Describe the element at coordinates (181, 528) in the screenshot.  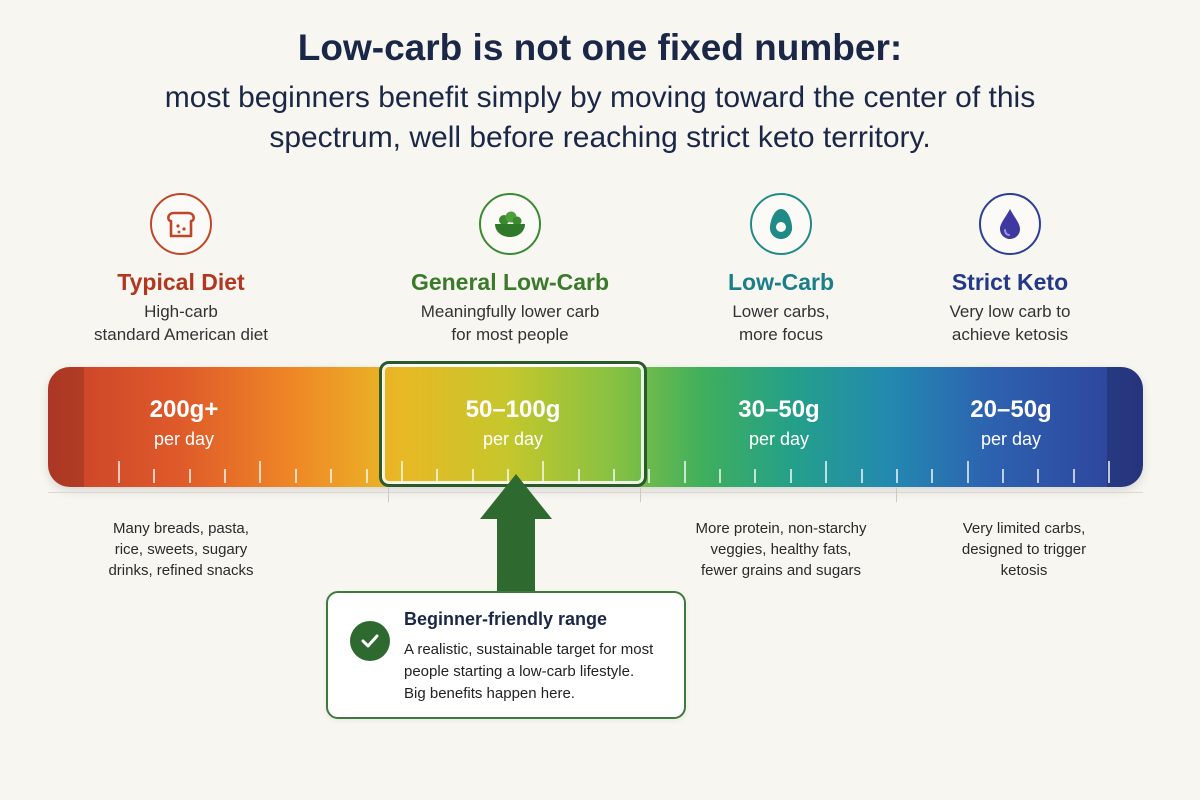
I see `note-line: Many breads, pasta,` at that location.